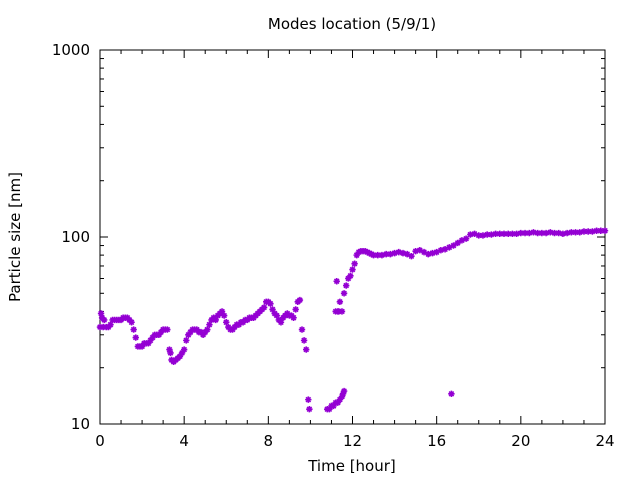 Image resolution: width=640 pixels, height=480 pixels. Describe the element at coordinates (269, 441) in the screenshot. I see `x-tick-label: 8` at that location.